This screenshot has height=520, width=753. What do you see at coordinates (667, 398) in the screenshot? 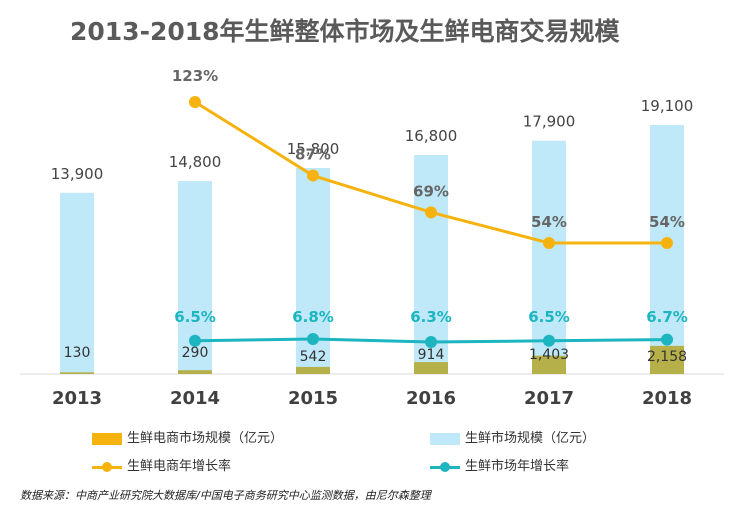
I see `x-tick-label: 2018` at bounding box center [667, 398].